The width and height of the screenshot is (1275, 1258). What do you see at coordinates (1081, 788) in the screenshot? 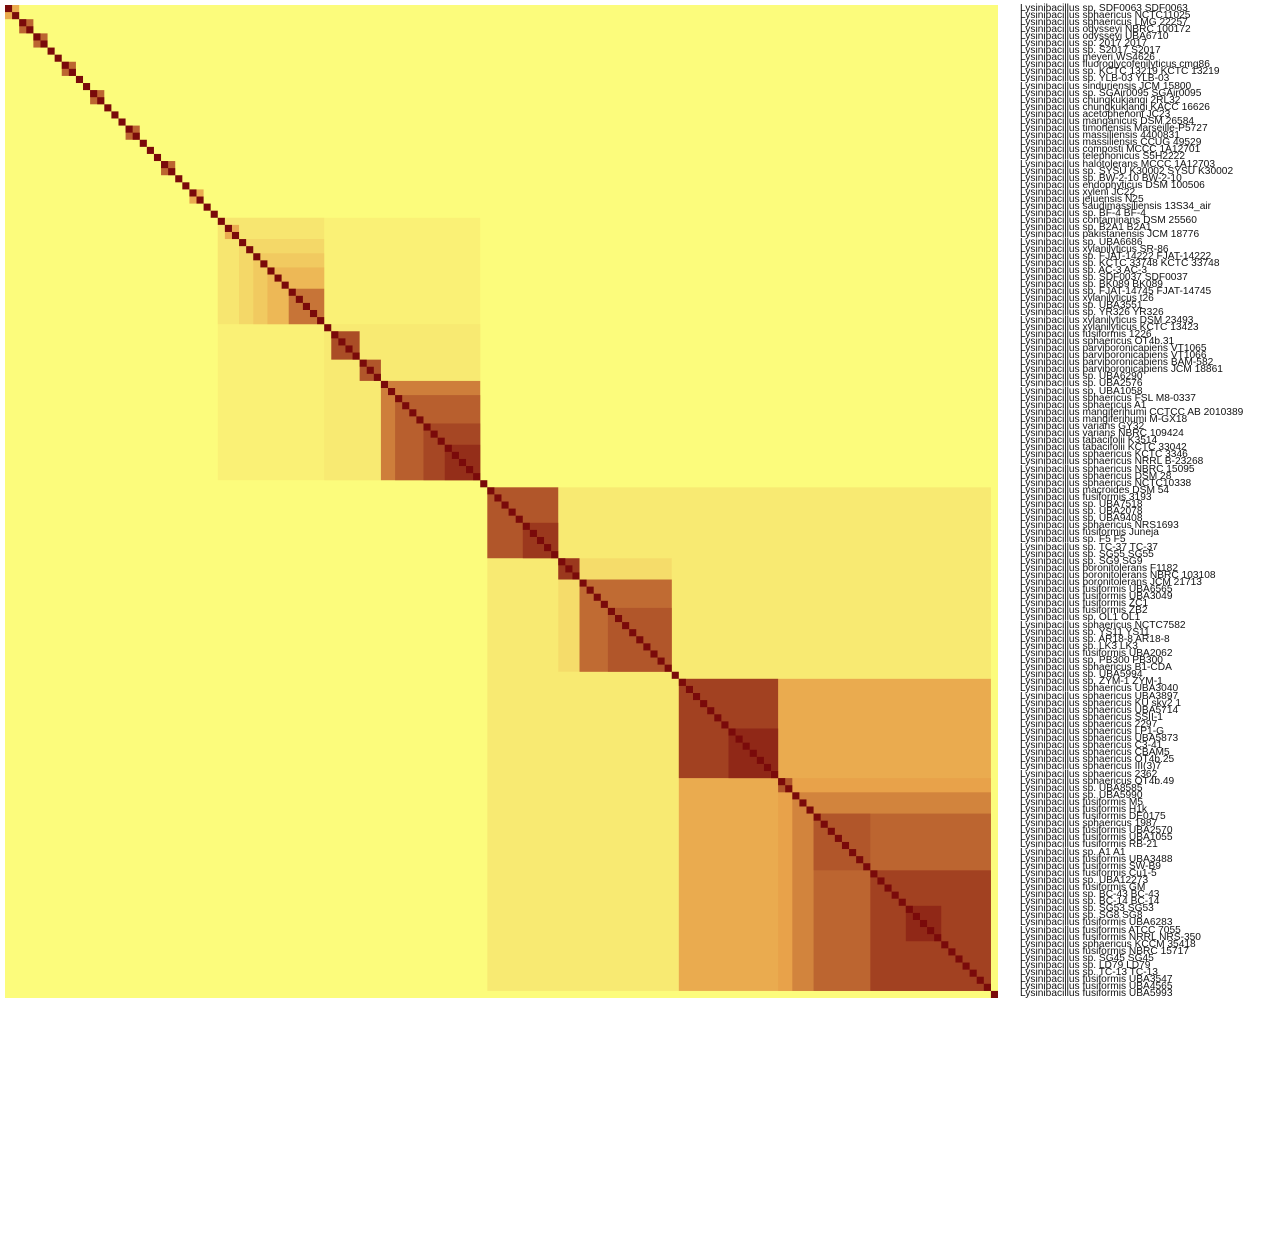
I see `row-label: Lysinibacillus sp. UBA8585` at bounding box center [1081, 788].